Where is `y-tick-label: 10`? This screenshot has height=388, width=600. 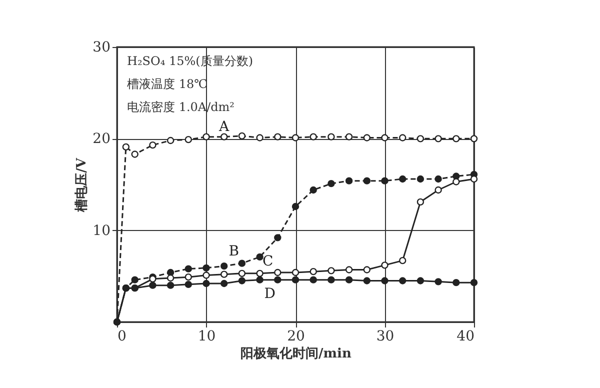 y-tick-label: 10 is located at coordinates (101, 230).